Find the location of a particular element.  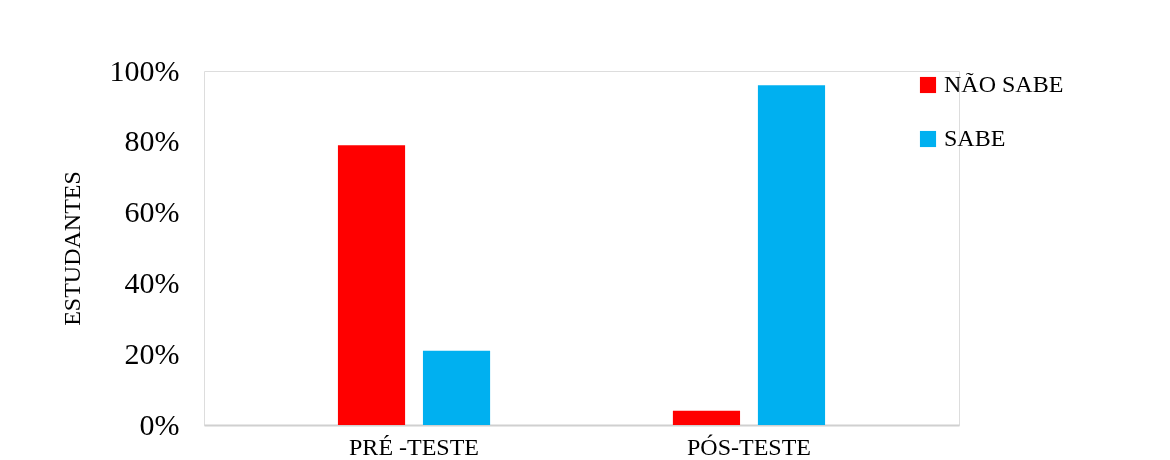

y-tick-label: 60% is located at coordinates (152, 212).